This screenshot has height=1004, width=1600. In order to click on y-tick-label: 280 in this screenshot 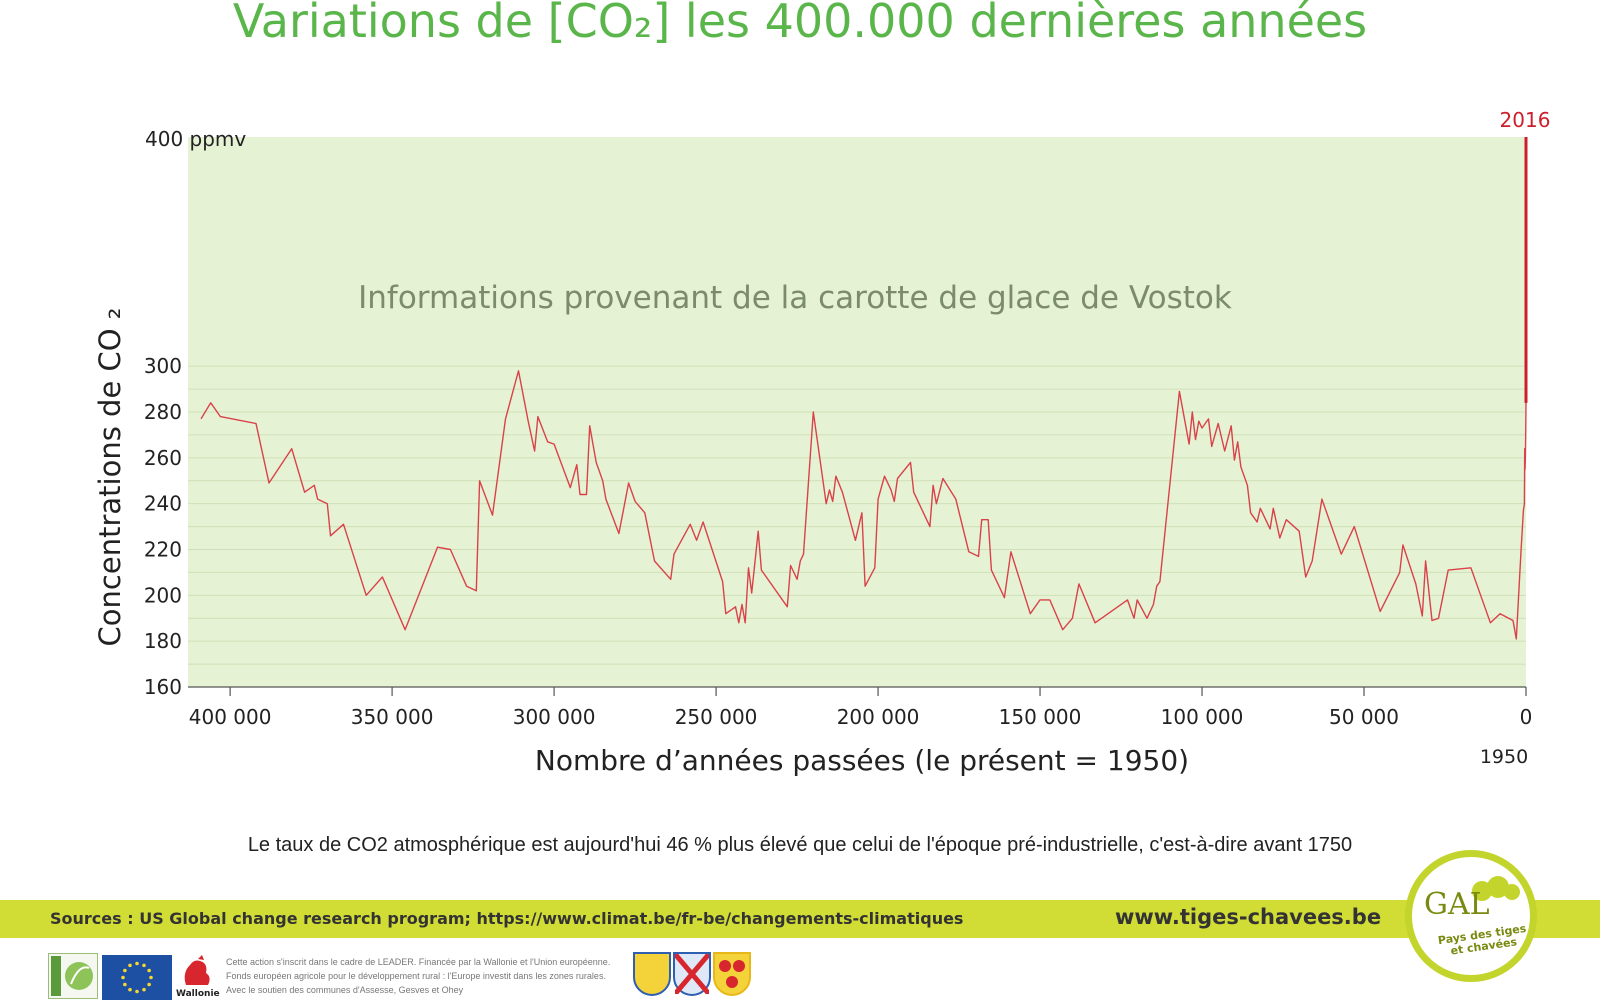, I will do `click(163, 412)`.